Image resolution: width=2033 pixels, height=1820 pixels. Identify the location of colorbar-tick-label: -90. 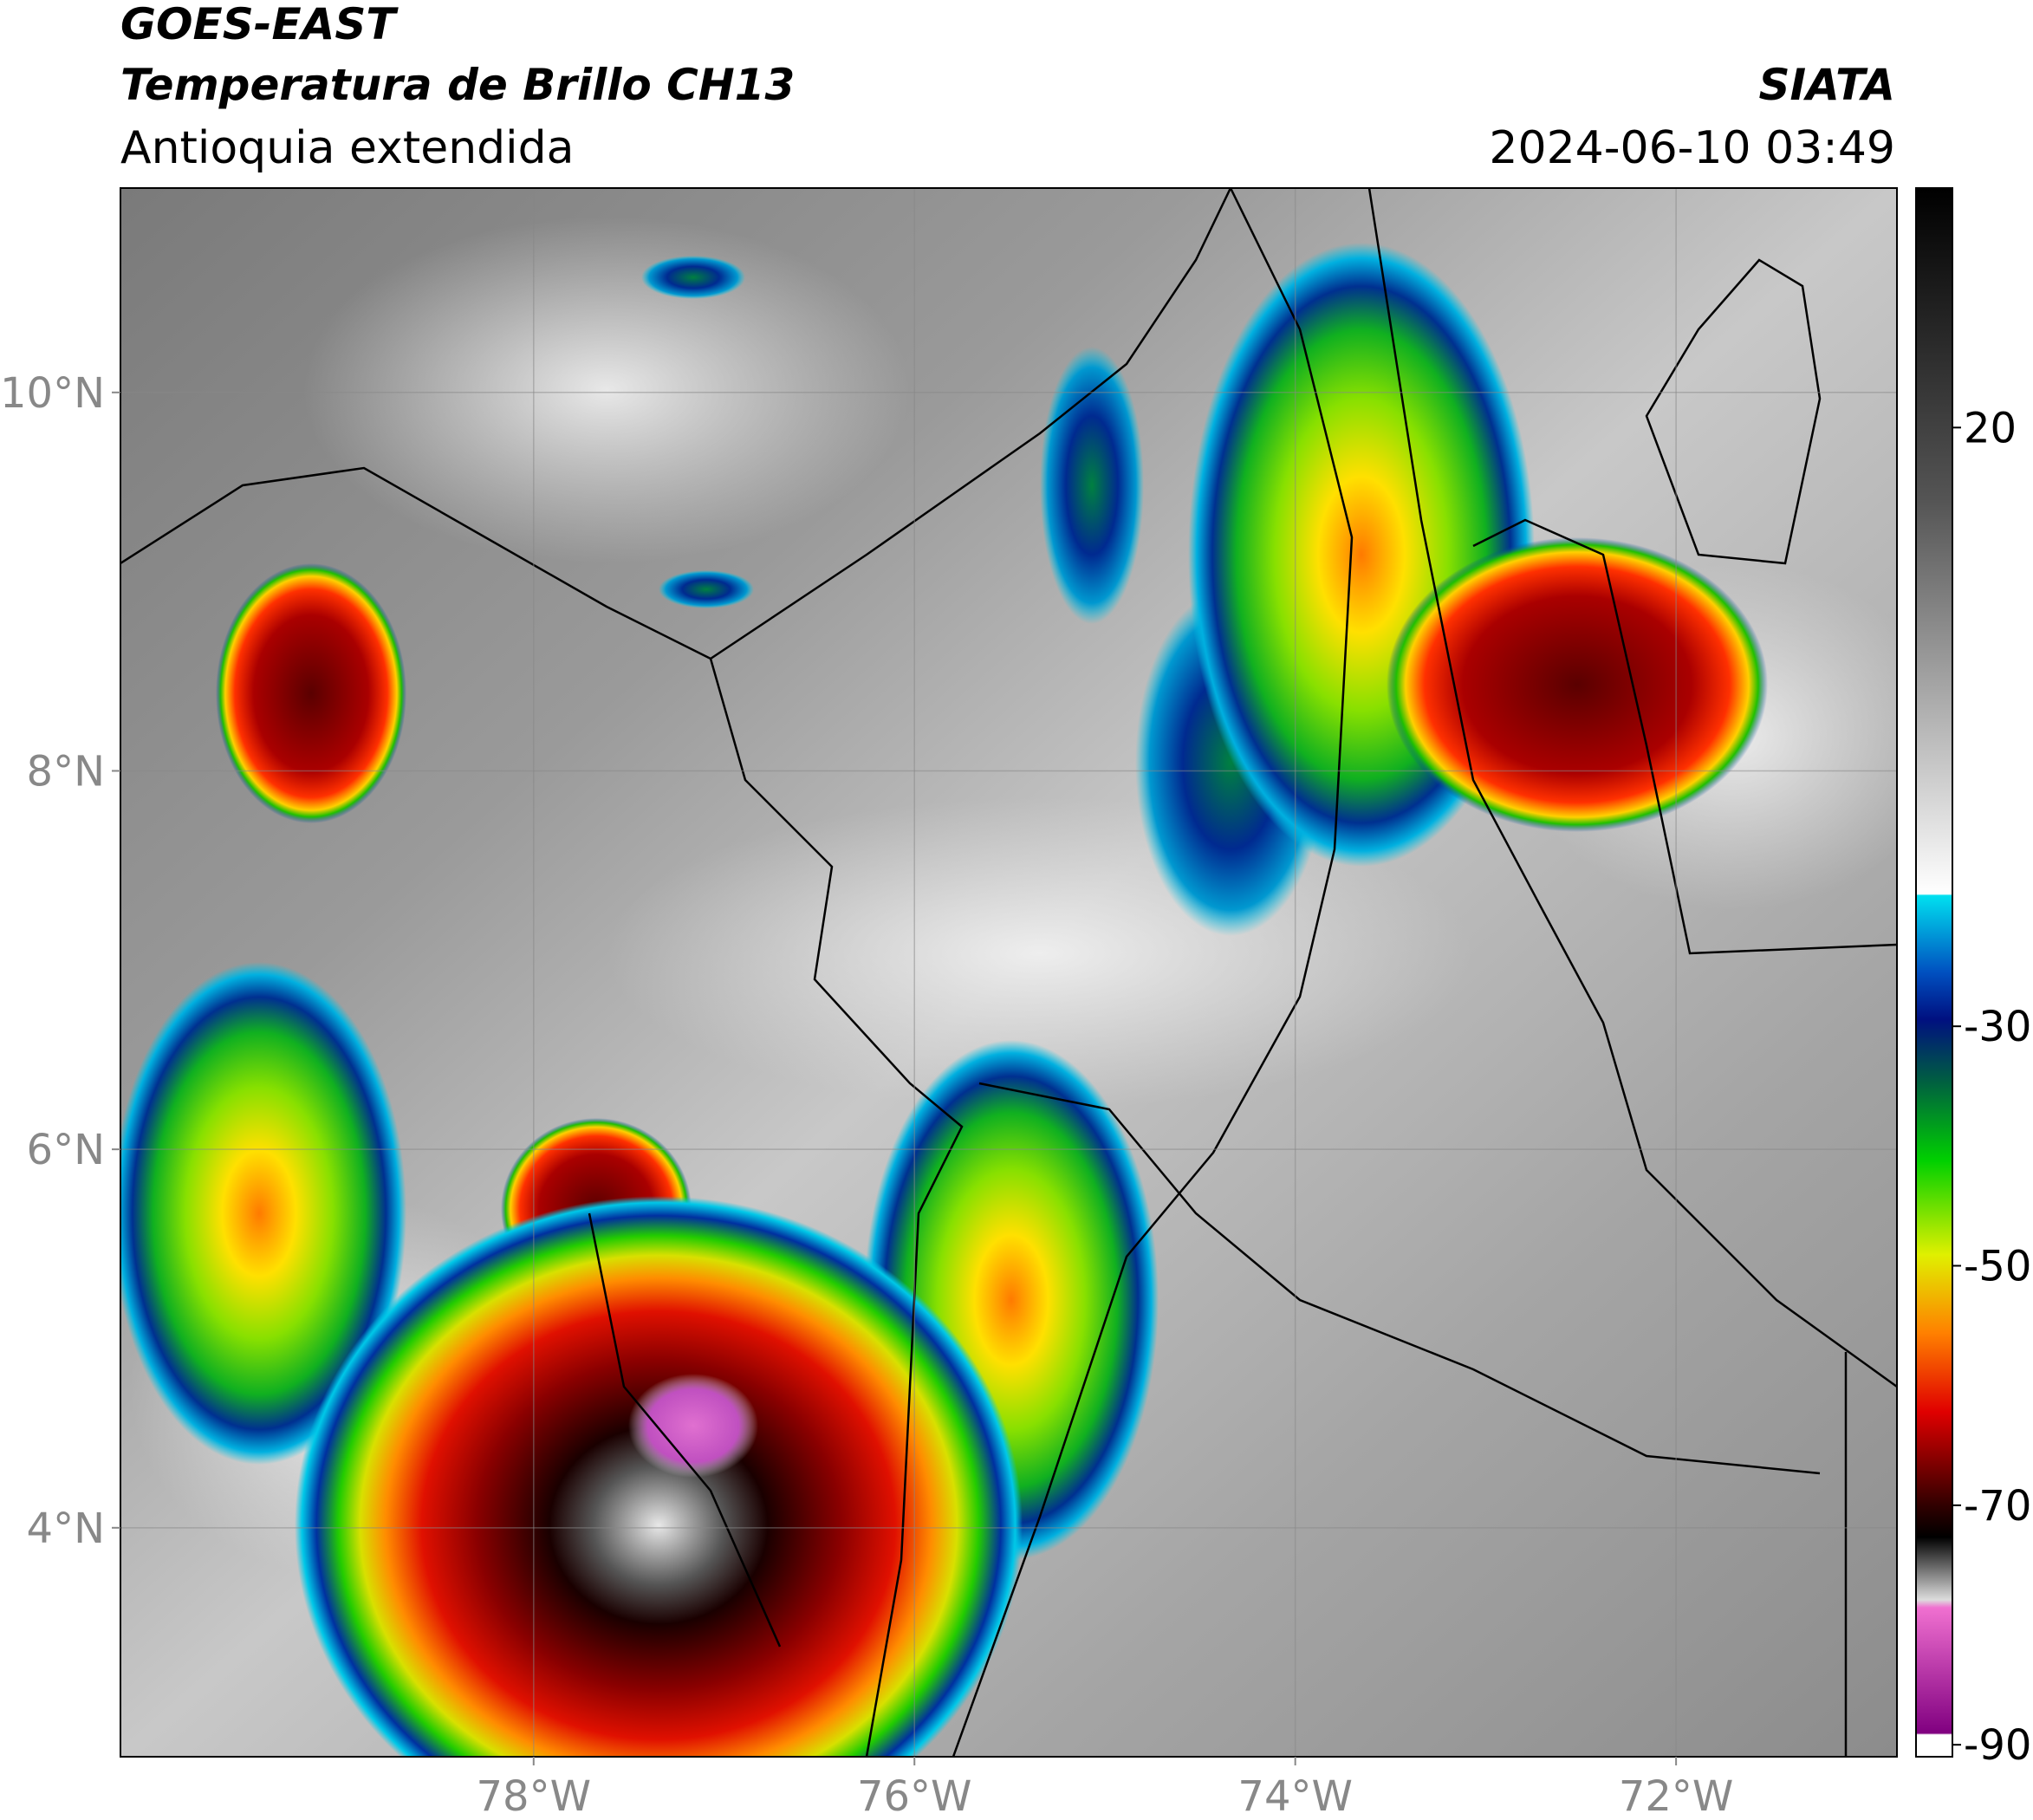
(1997, 1745).